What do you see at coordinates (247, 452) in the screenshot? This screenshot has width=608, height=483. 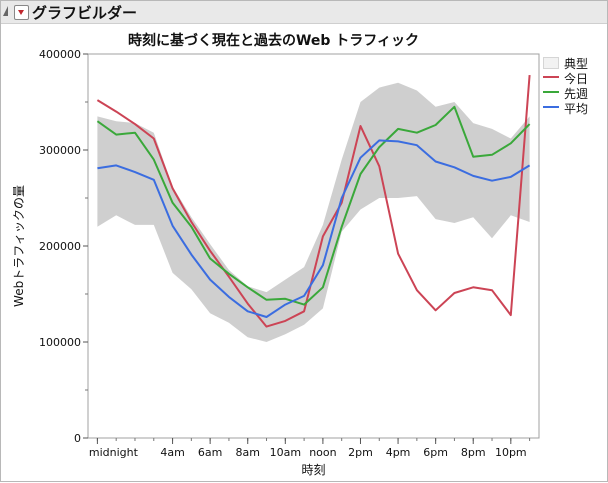 I see `x-tick-label: 8am` at bounding box center [247, 452].